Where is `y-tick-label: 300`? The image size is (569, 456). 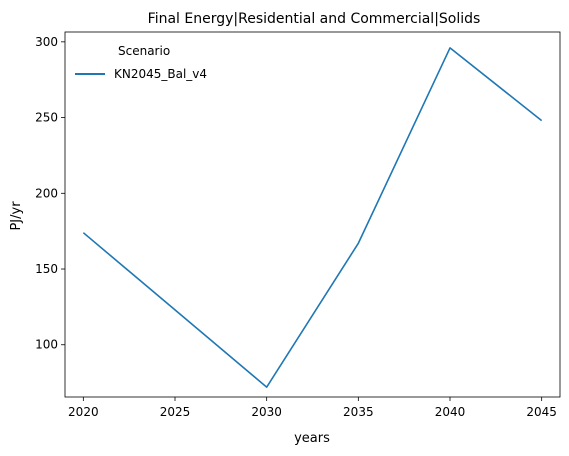 y-tick-label: 300 is located at coordinates (46, 42).